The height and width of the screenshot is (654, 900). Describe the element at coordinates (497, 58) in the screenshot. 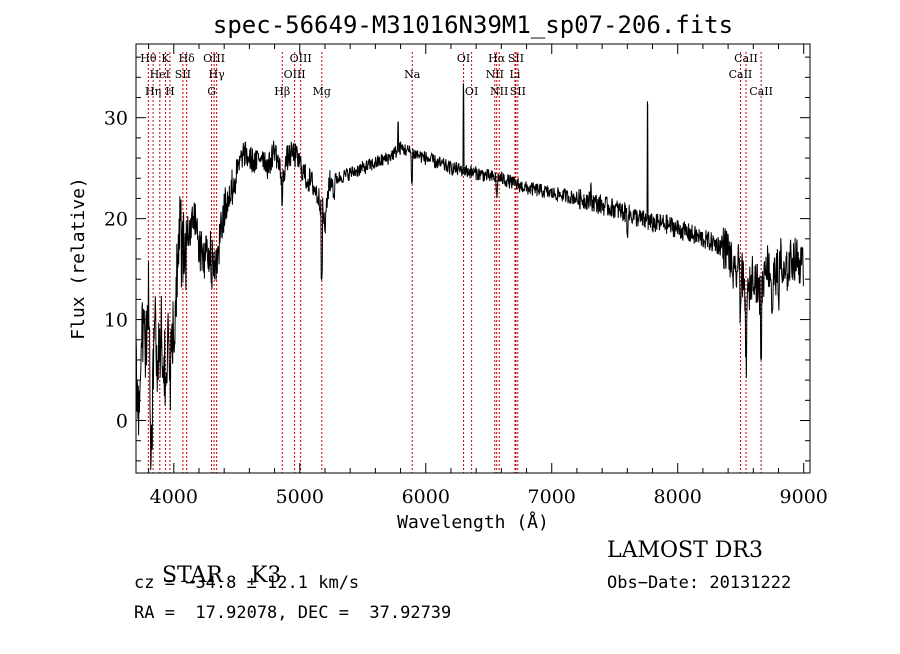

I see `spectral-line-label: Hα` at that location.